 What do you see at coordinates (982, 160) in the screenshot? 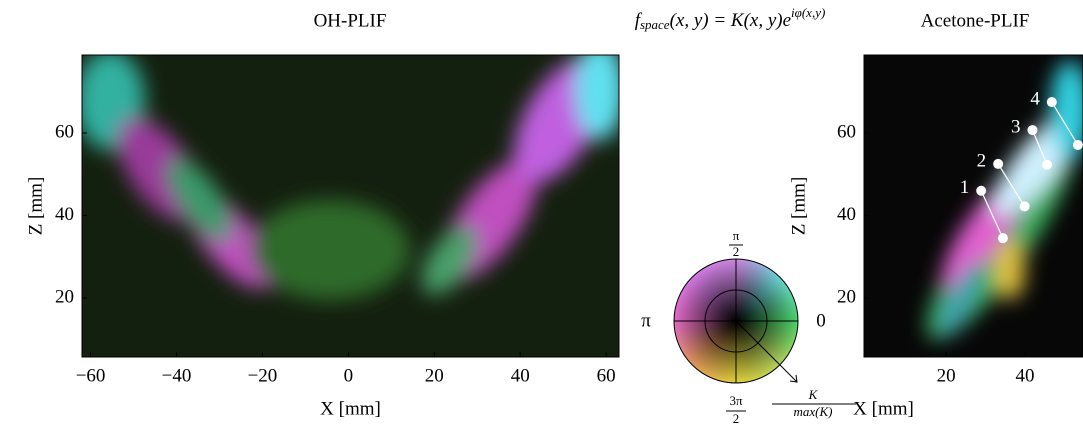
I see `annotation-label: 2` at bounding box center [982, 160].